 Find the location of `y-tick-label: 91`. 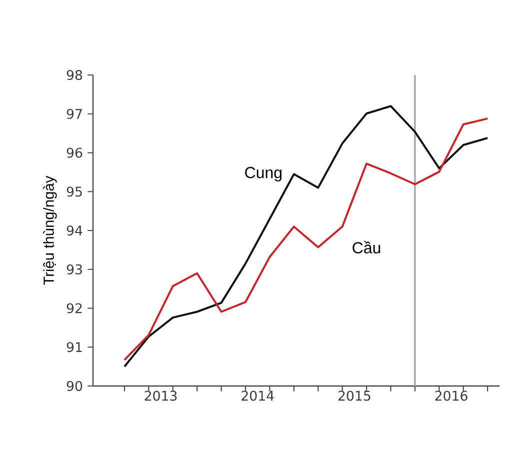

y-tick-label: 91 is located at coordinates (74, 347).